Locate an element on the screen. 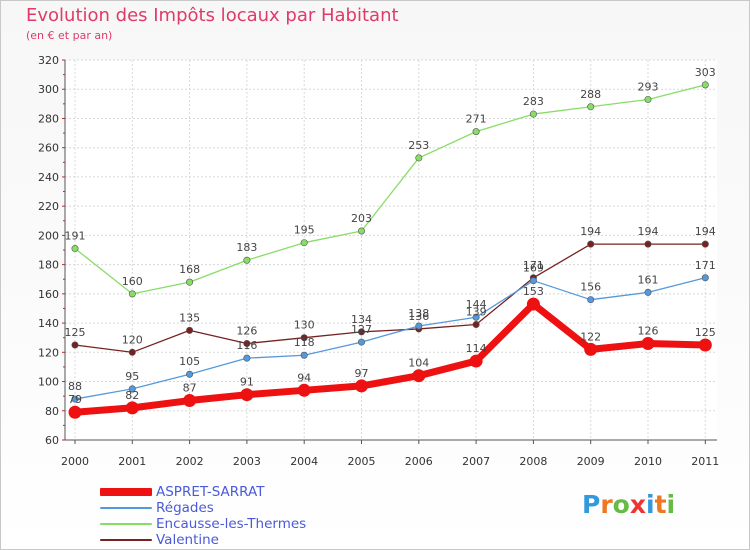 The image size is (750, 550). data-label: 303 is located at coordinates (705, 72).